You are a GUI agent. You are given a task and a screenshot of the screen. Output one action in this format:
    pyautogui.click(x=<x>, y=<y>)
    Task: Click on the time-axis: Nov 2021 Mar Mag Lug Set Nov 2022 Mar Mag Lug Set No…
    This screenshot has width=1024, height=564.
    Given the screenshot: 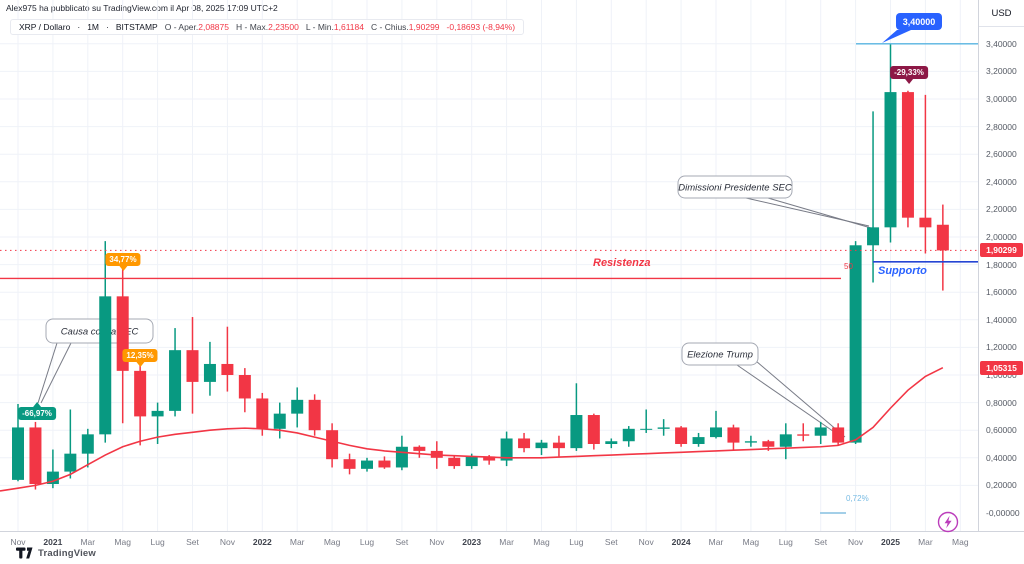 What is the action you would take?
    pyautogui.click(x=512, y=547)
    